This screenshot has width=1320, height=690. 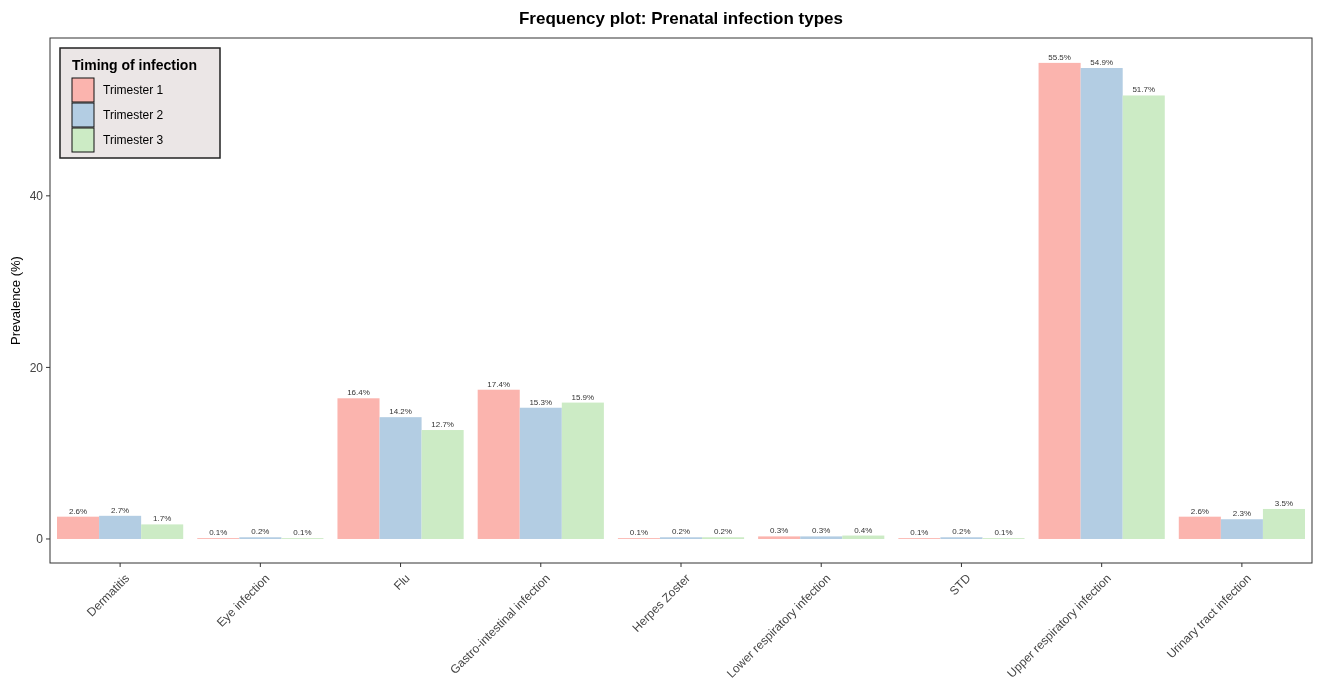 What do you see at coordinates (162, 519) in the screenshot?
I see `data-label: 1.7%` at bounding box center [162, 519].